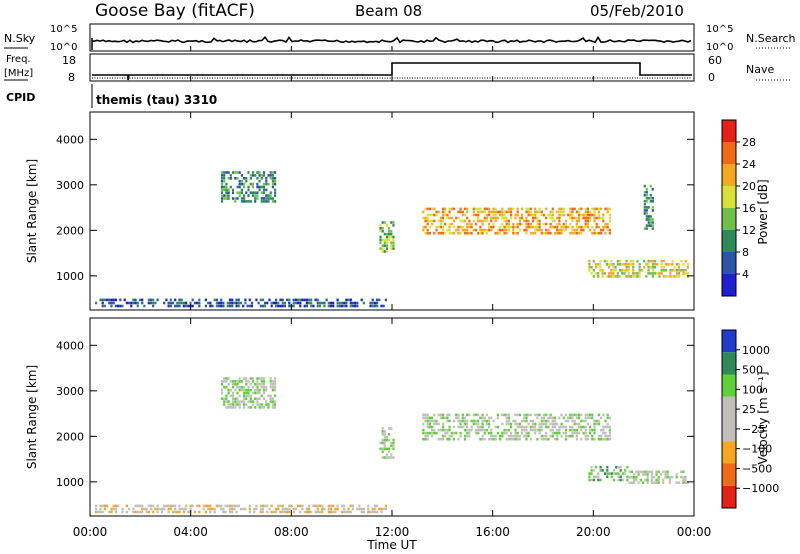  I want to click on velocity-colorbar-tick-label: 500, so click(752, 370).